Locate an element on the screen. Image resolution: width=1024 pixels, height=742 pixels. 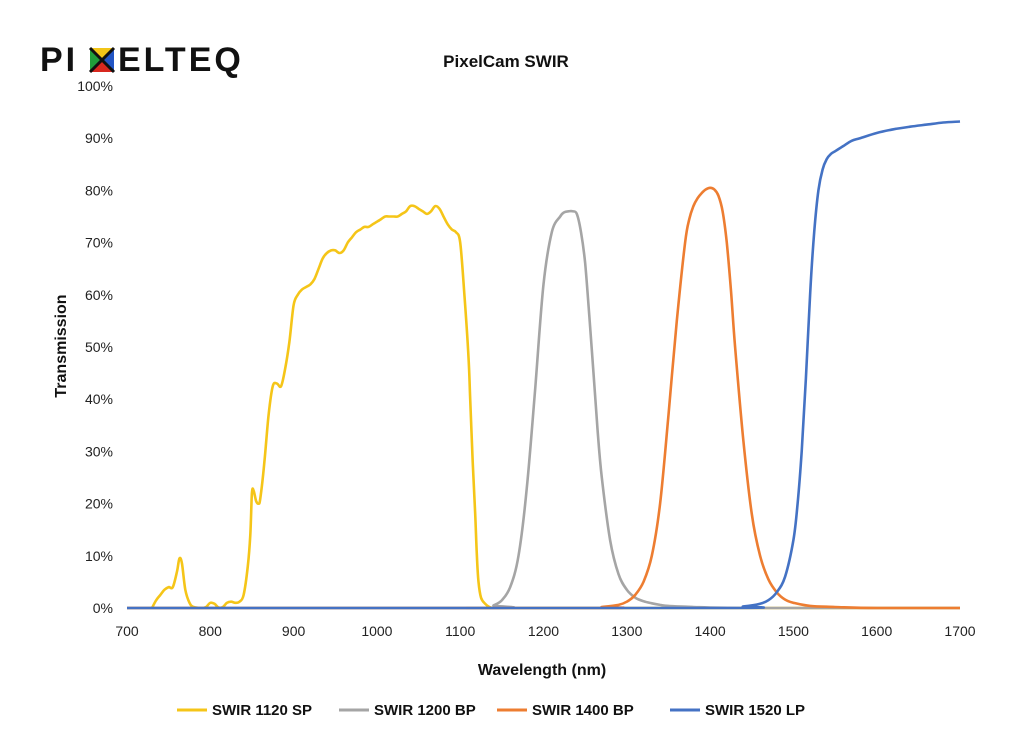
x-tick-label: 1000 is located at coordinates (376, 631).